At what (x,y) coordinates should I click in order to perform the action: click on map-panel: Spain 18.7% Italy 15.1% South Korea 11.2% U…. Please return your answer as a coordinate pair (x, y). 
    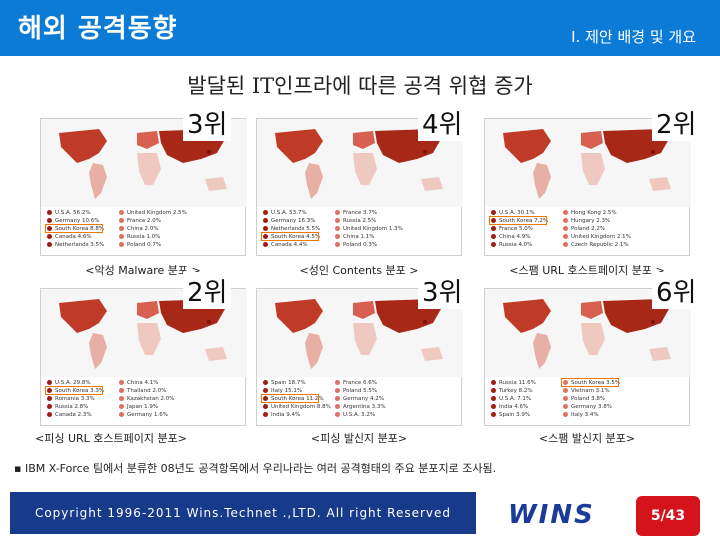
    Looking at the image, I should click on (359, 357).